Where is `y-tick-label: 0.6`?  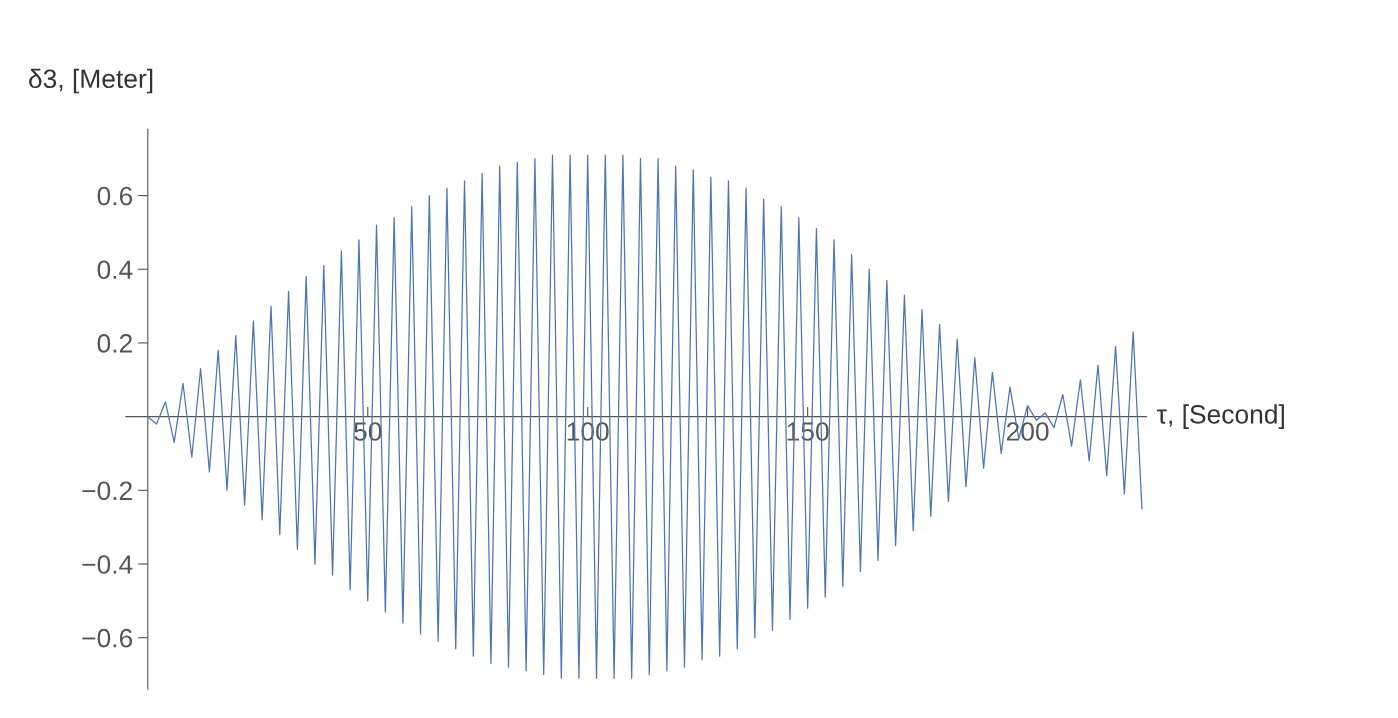
y-tick-label: 0.6 is located at coordinates (115, 196).